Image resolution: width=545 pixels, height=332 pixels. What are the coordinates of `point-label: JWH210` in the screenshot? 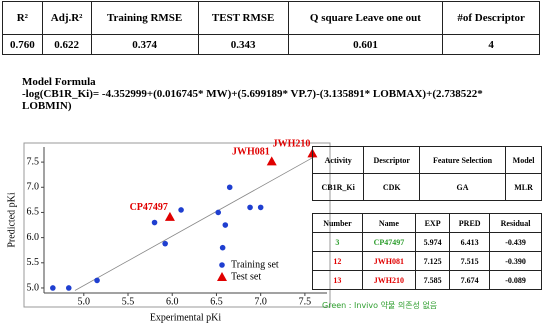 It's located at (292, 144).